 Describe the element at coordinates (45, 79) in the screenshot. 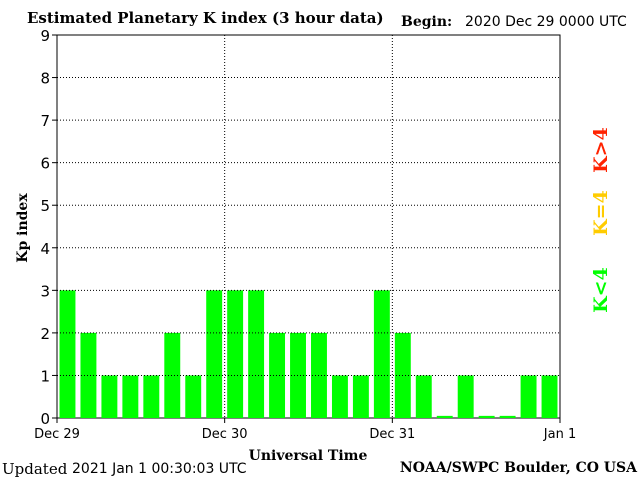

I see `y-tick-label: 8` at that location.